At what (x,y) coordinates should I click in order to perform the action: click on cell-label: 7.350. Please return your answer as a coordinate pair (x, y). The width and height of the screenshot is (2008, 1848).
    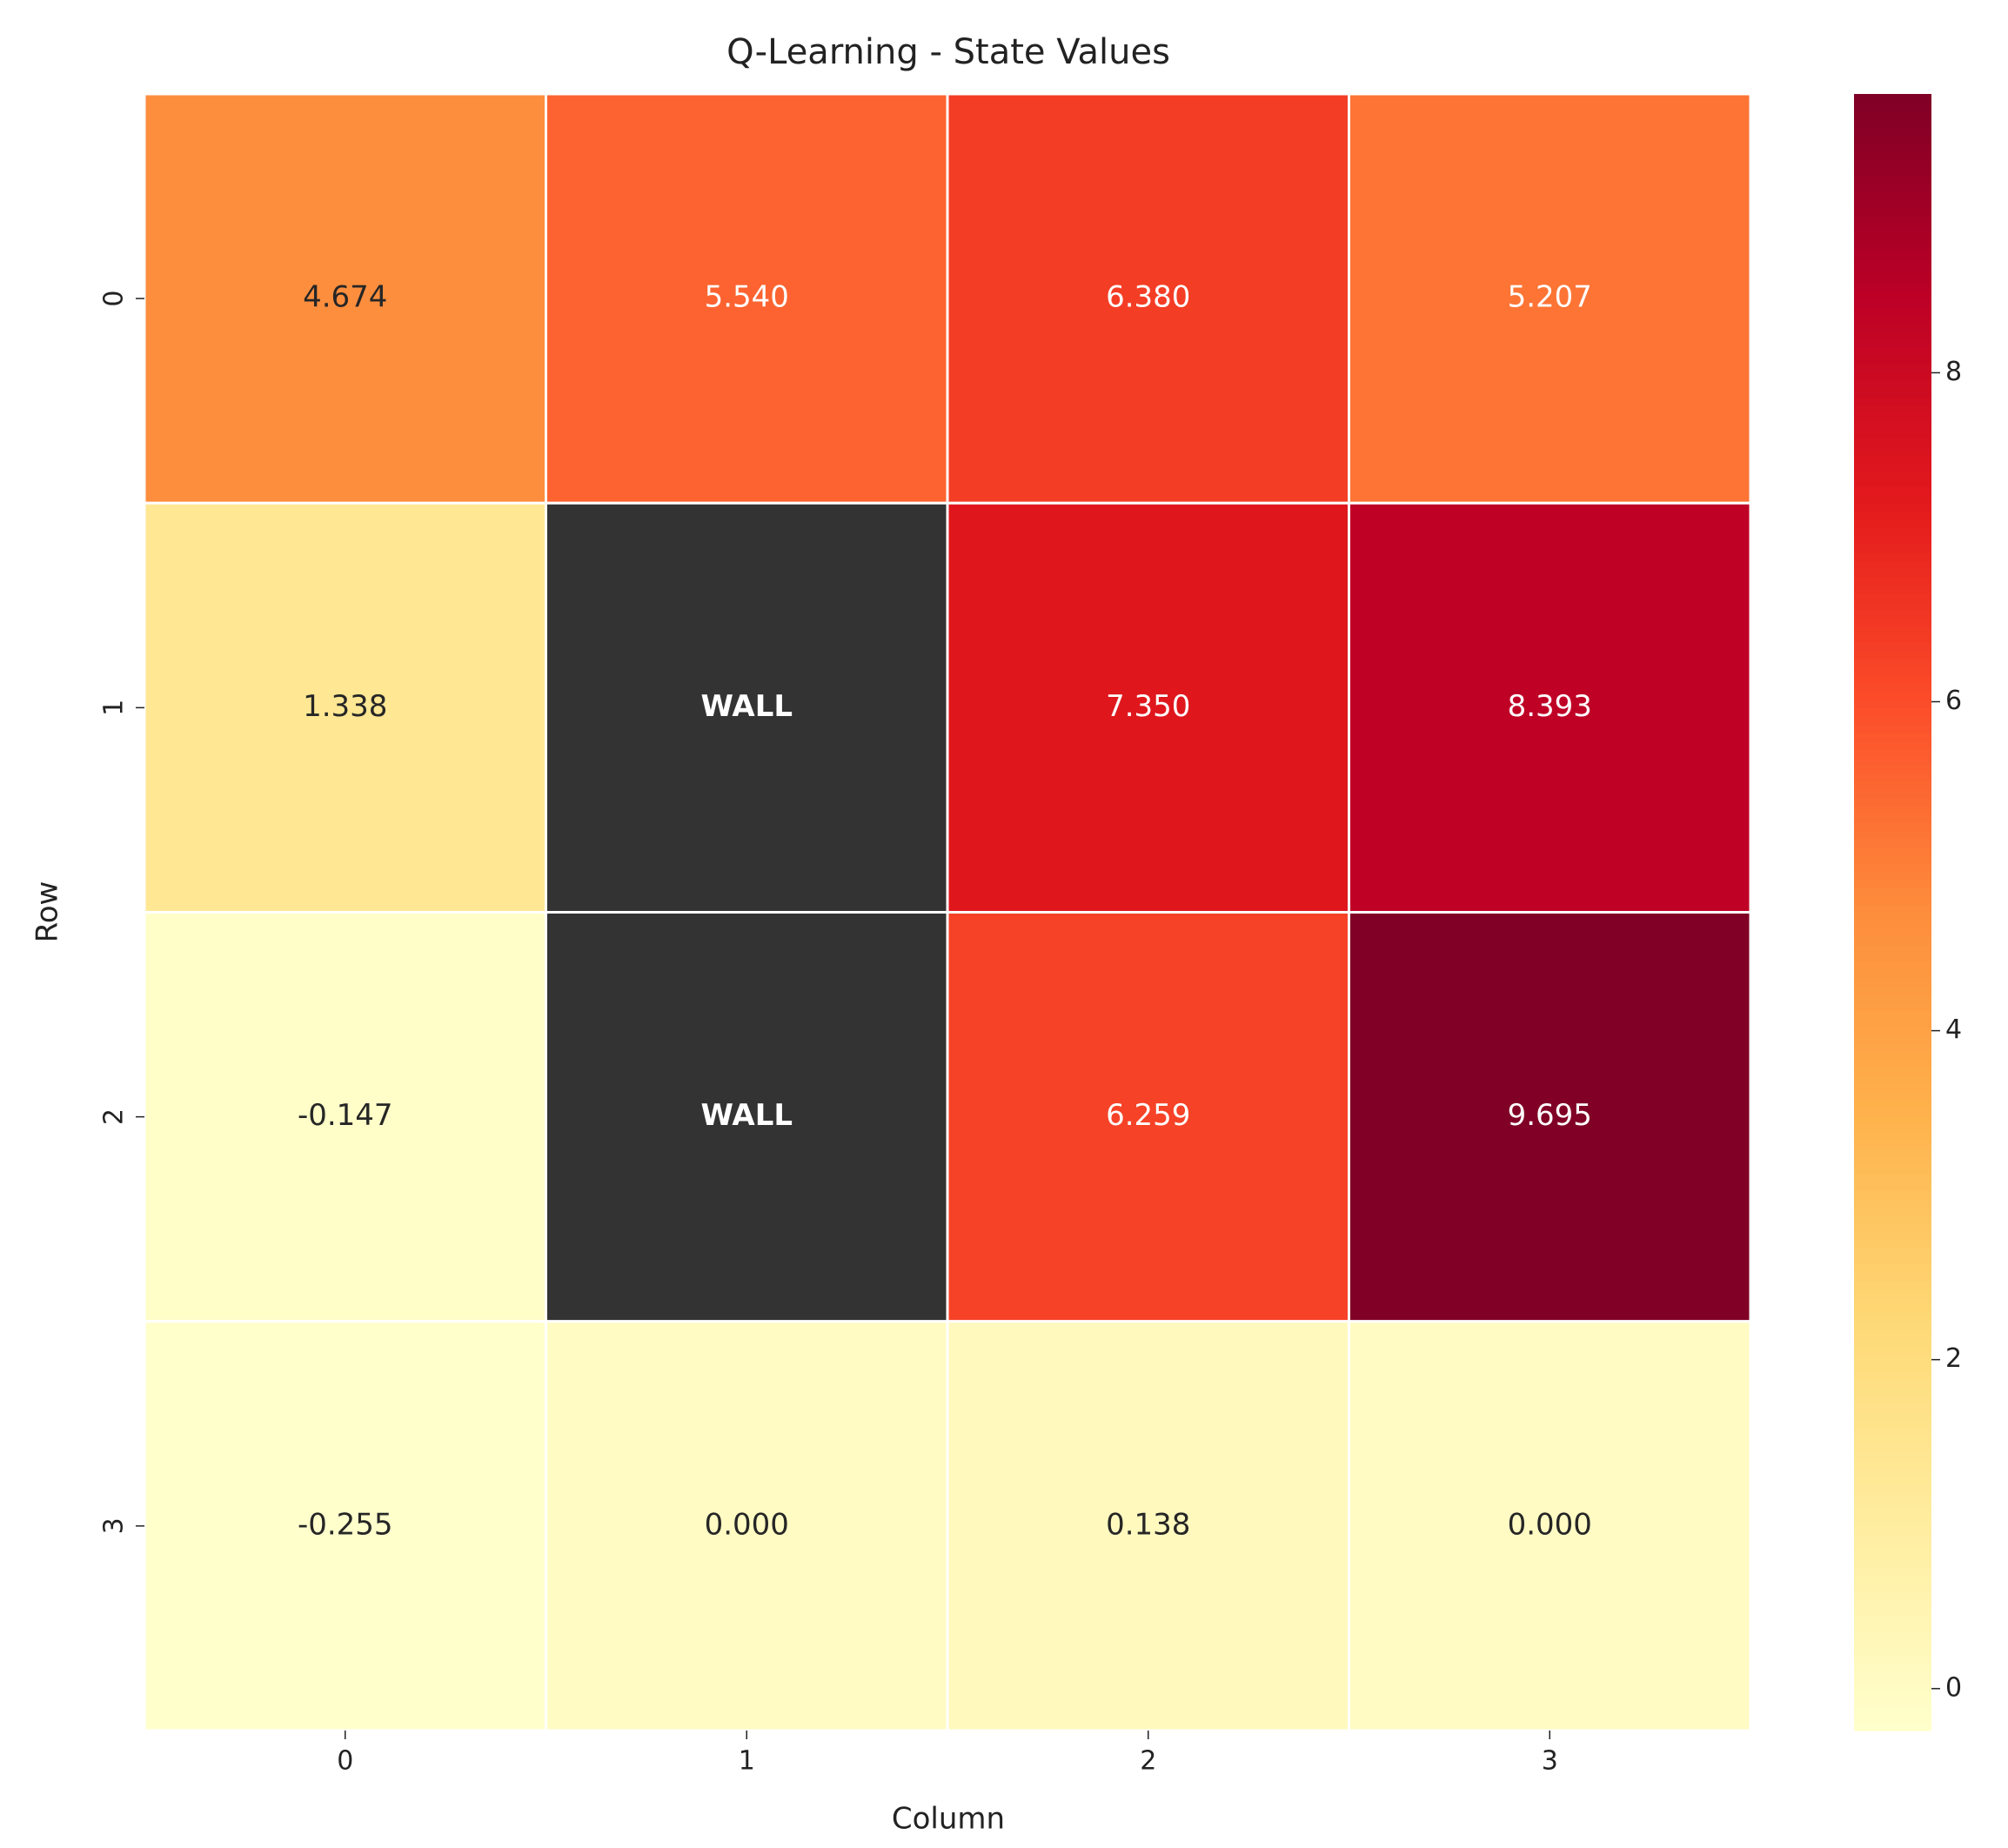
    Looking at the image, I should click on (1148, 706).